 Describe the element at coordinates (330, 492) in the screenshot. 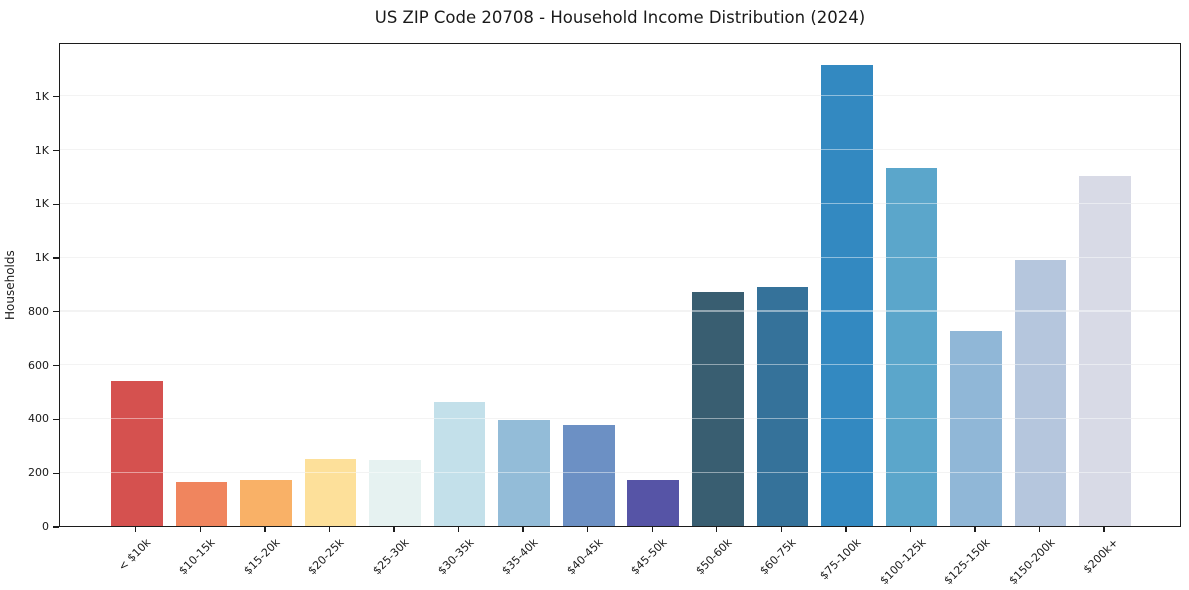

I see `bar-$20-25k` at that location.